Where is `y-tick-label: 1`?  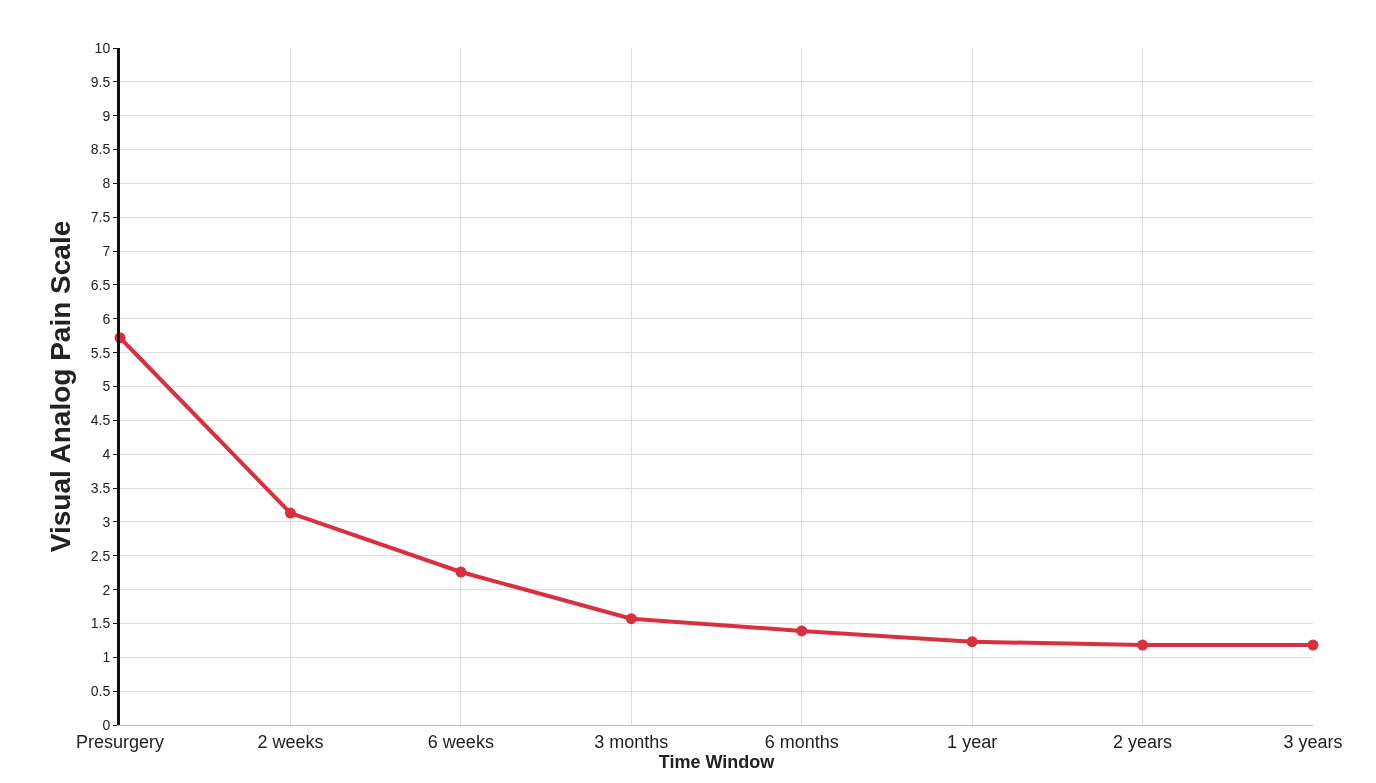 y-tick-label: 1 is located at coordinates (106, 657).